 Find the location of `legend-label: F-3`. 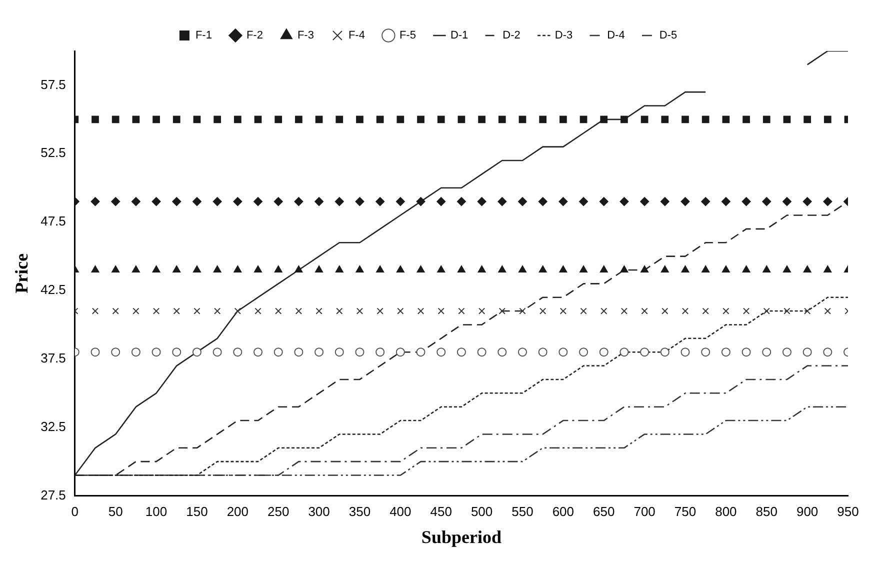

legend-label: F-3 is located at coordinates (305, 36).